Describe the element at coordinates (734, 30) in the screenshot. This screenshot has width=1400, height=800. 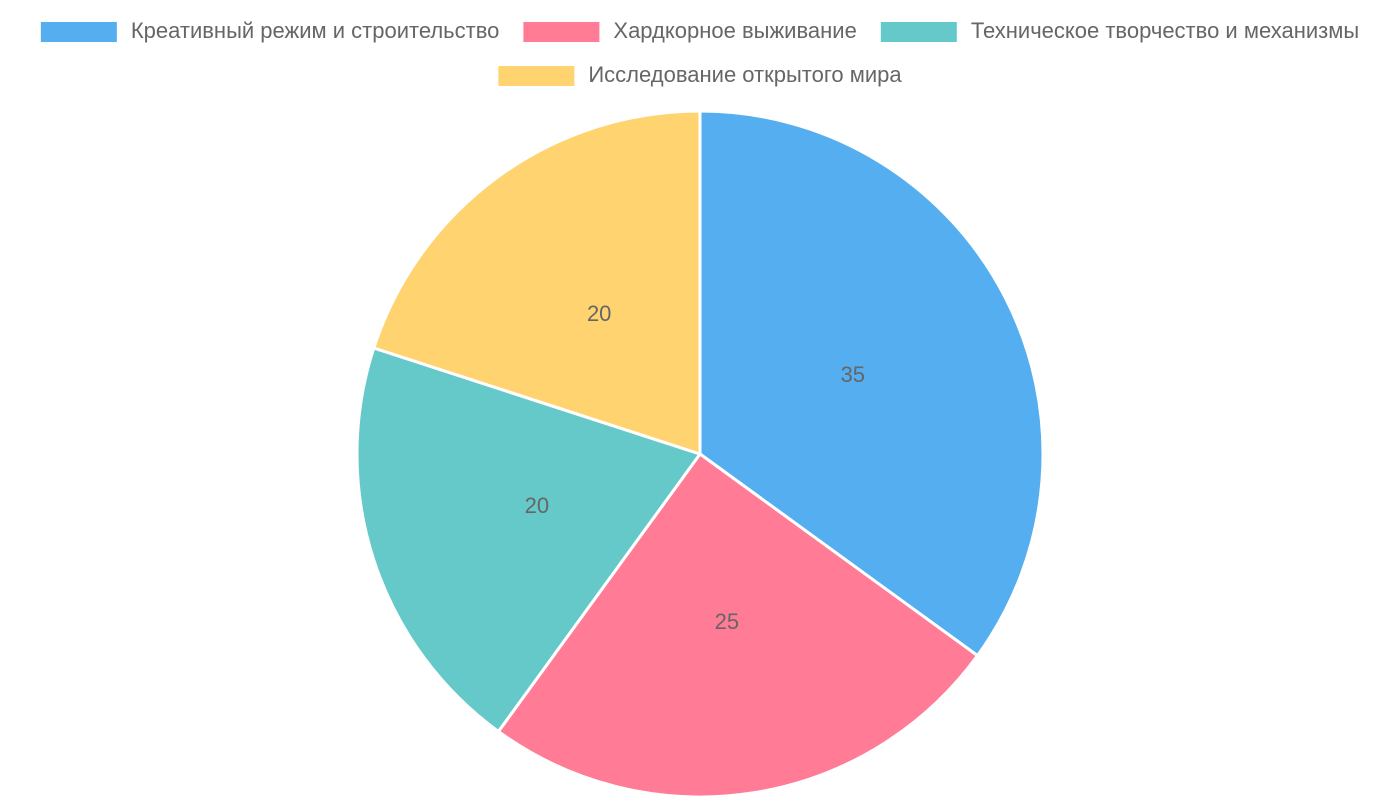
I see `legend-label: Хардкорное выживание` at that location.